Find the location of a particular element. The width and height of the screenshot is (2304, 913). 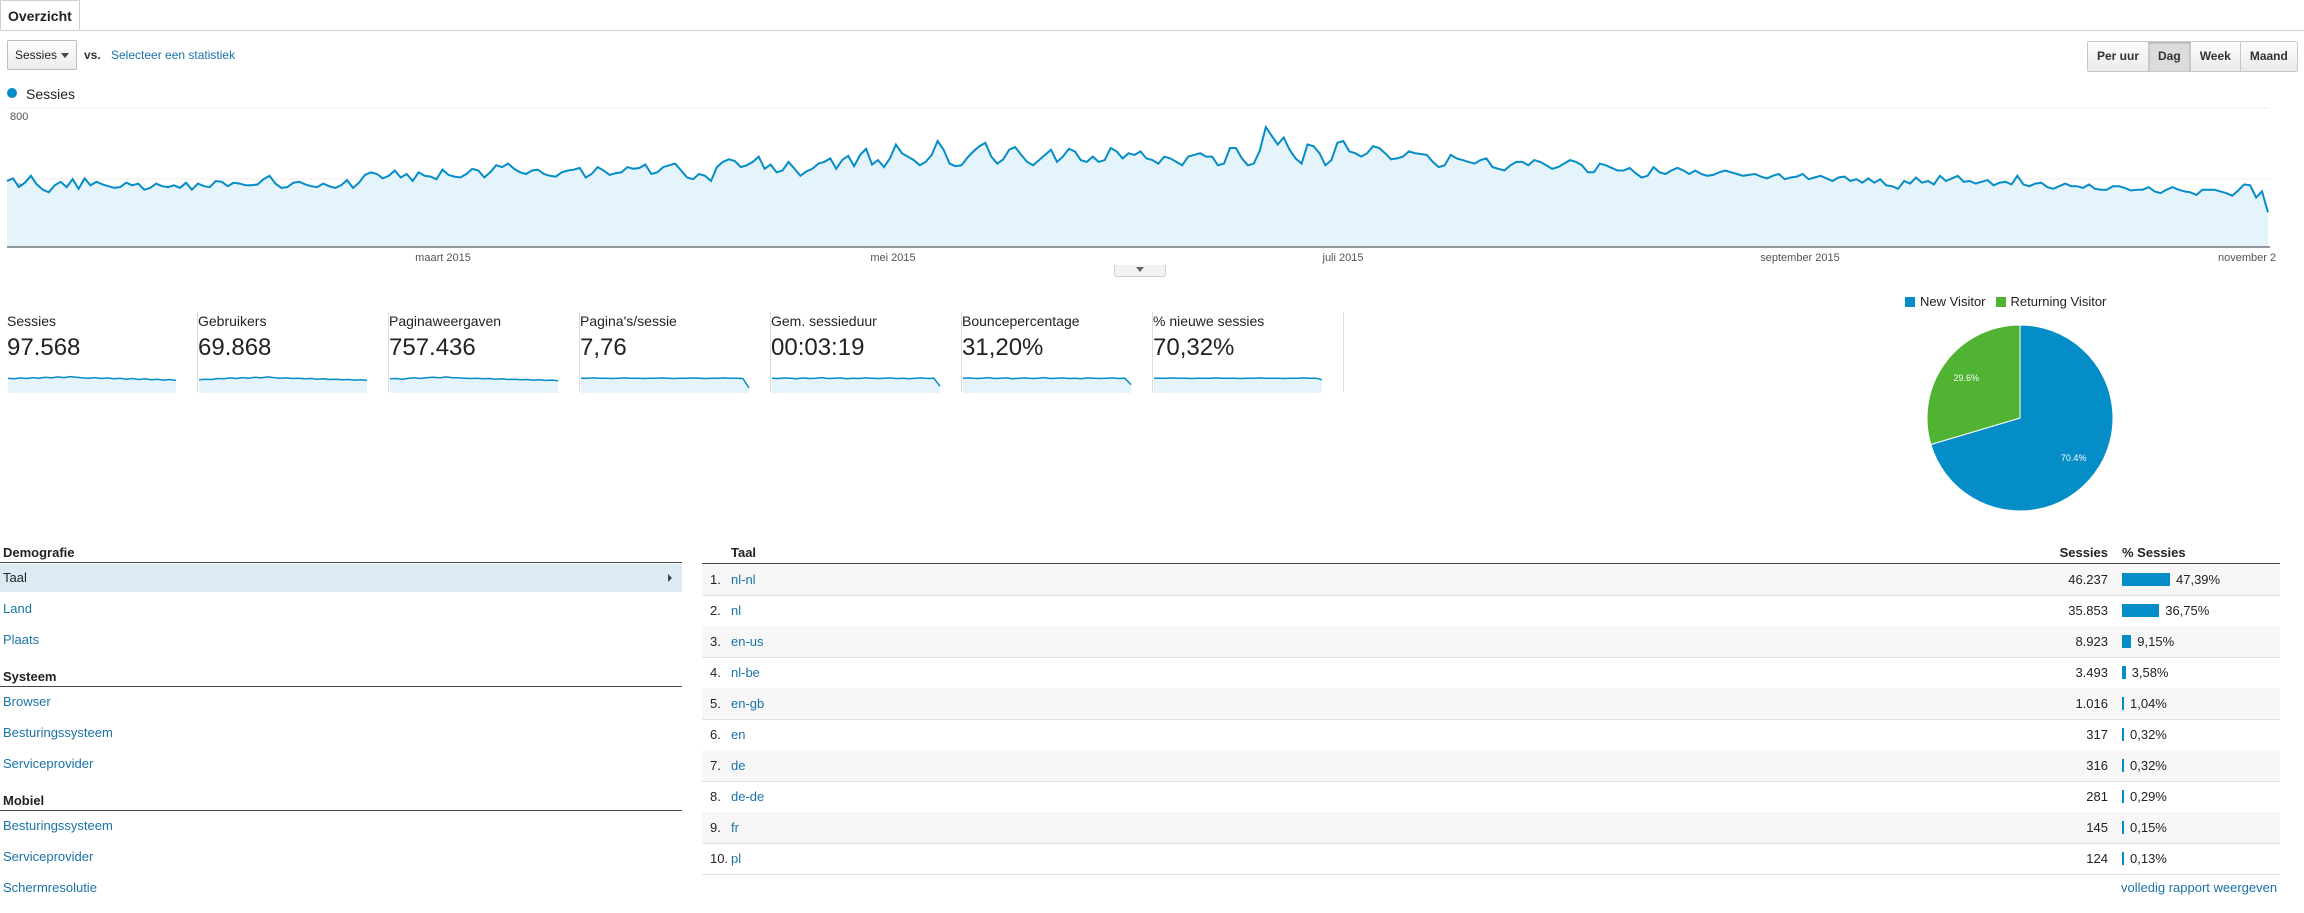

scorecard-paginaweergaven: Paginaweergaven 757.436 is located at coordinates (484, 352).